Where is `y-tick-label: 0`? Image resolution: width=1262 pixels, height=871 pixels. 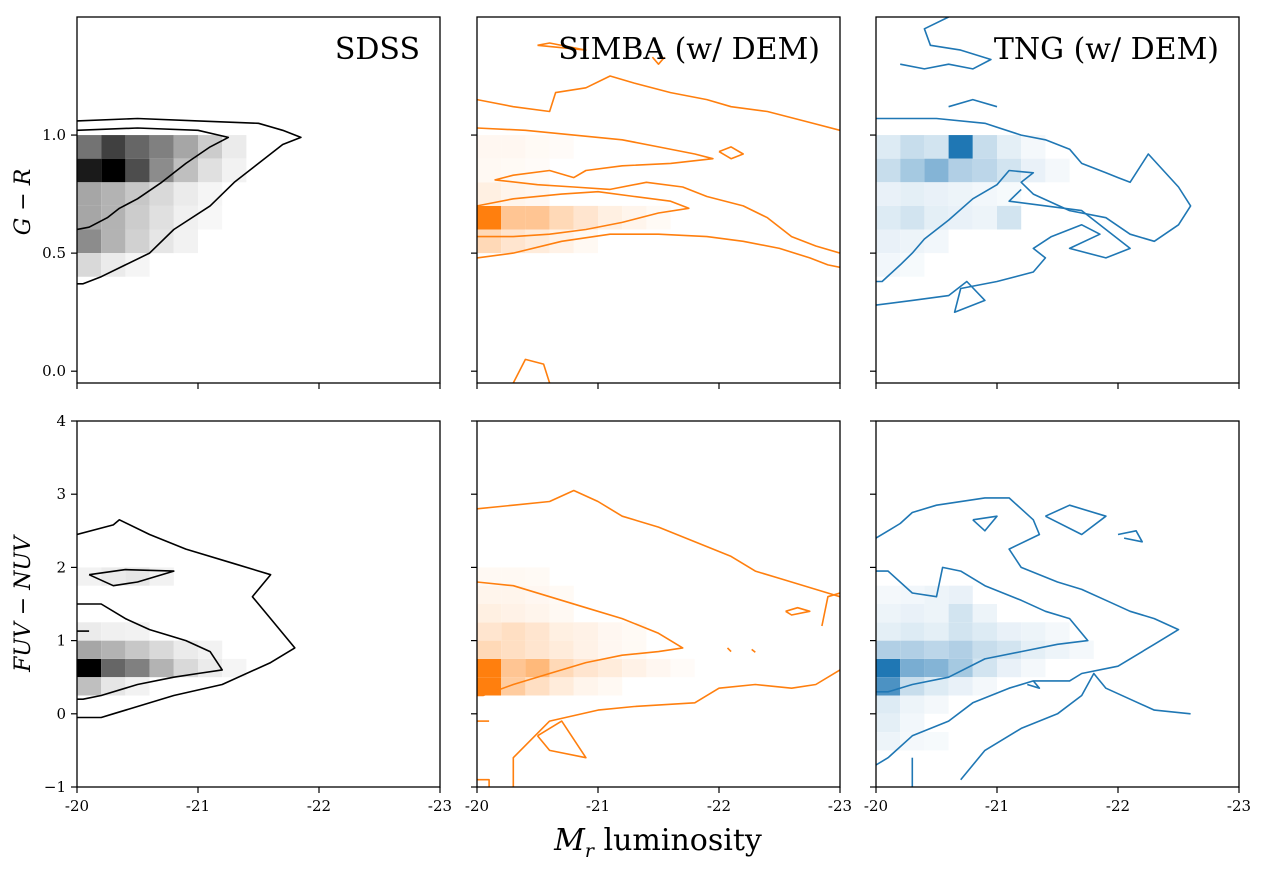 y-tick-label: 0 is located at coordinates (61, 714).